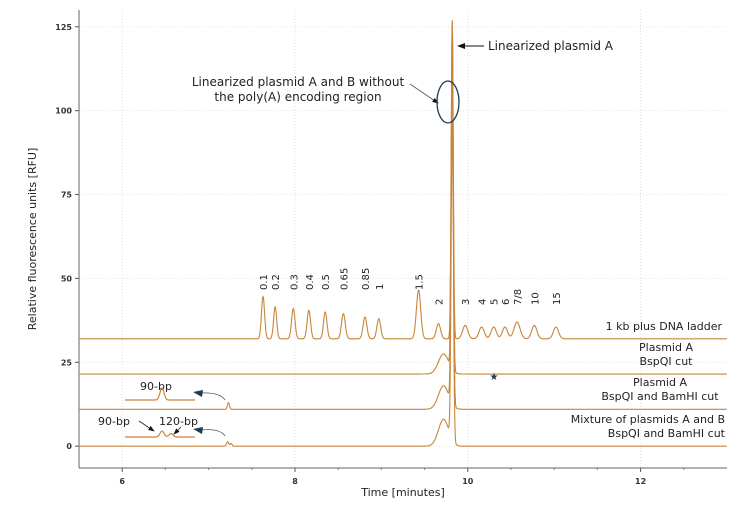 The image size is (750, 509). Describe the element at coordinates (122, 481) in the screenshot. I see `x-tick-label: 6` at that location.